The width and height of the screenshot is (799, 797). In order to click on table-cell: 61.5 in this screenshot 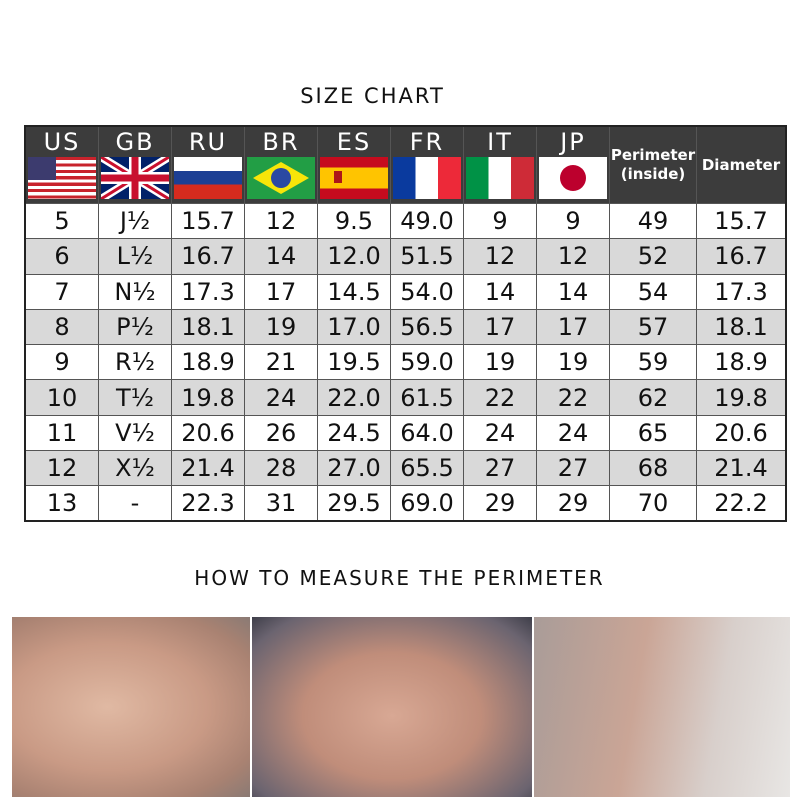, I will do `click(427, 397)`.